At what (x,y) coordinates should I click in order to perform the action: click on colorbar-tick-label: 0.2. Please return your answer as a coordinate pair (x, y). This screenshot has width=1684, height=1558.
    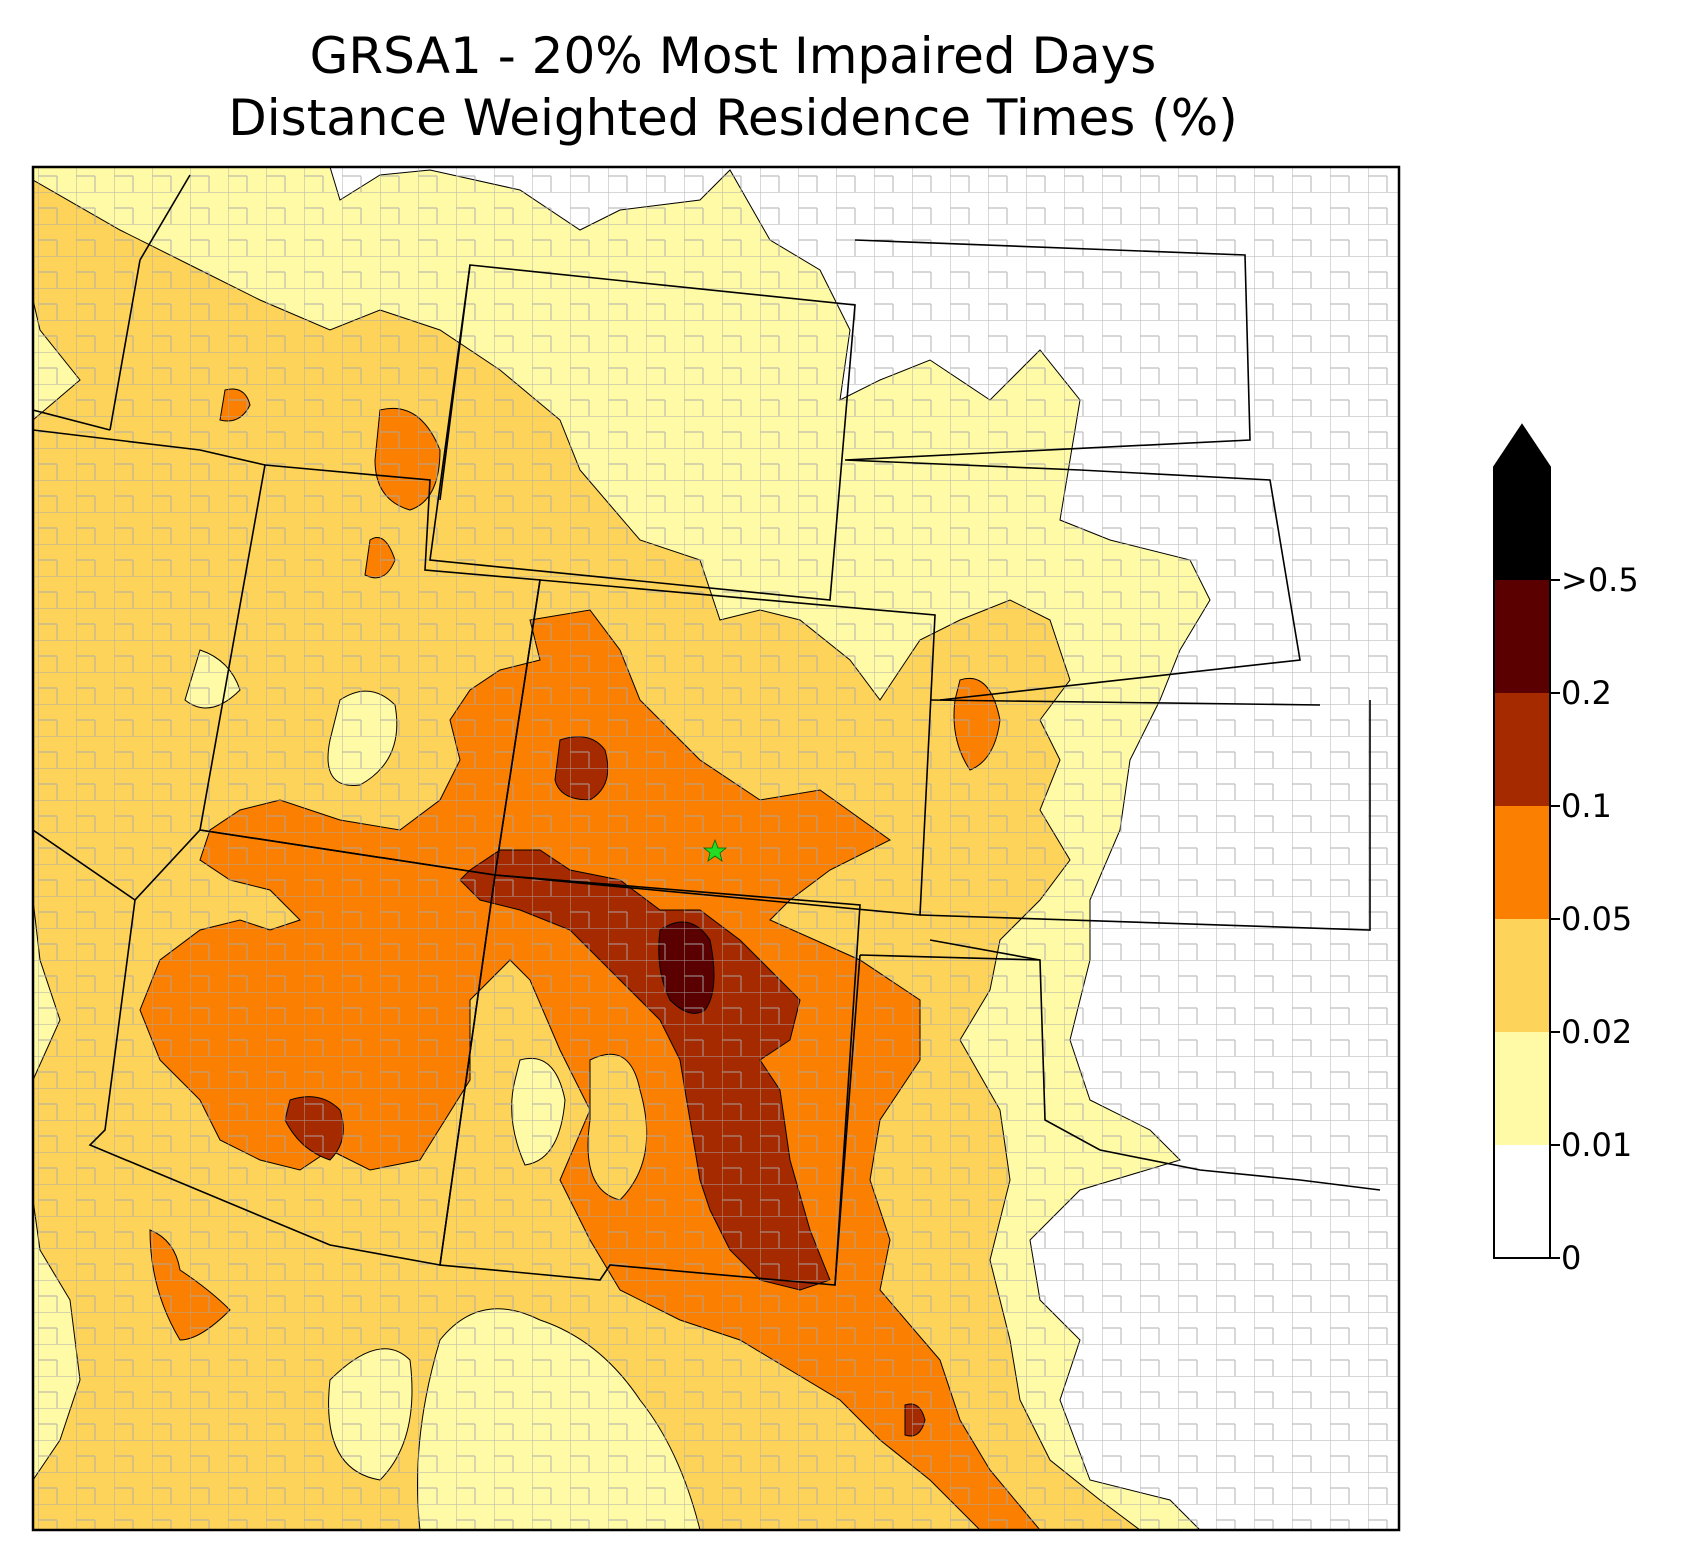
    Looking at the image, I should click on (1586, 693).